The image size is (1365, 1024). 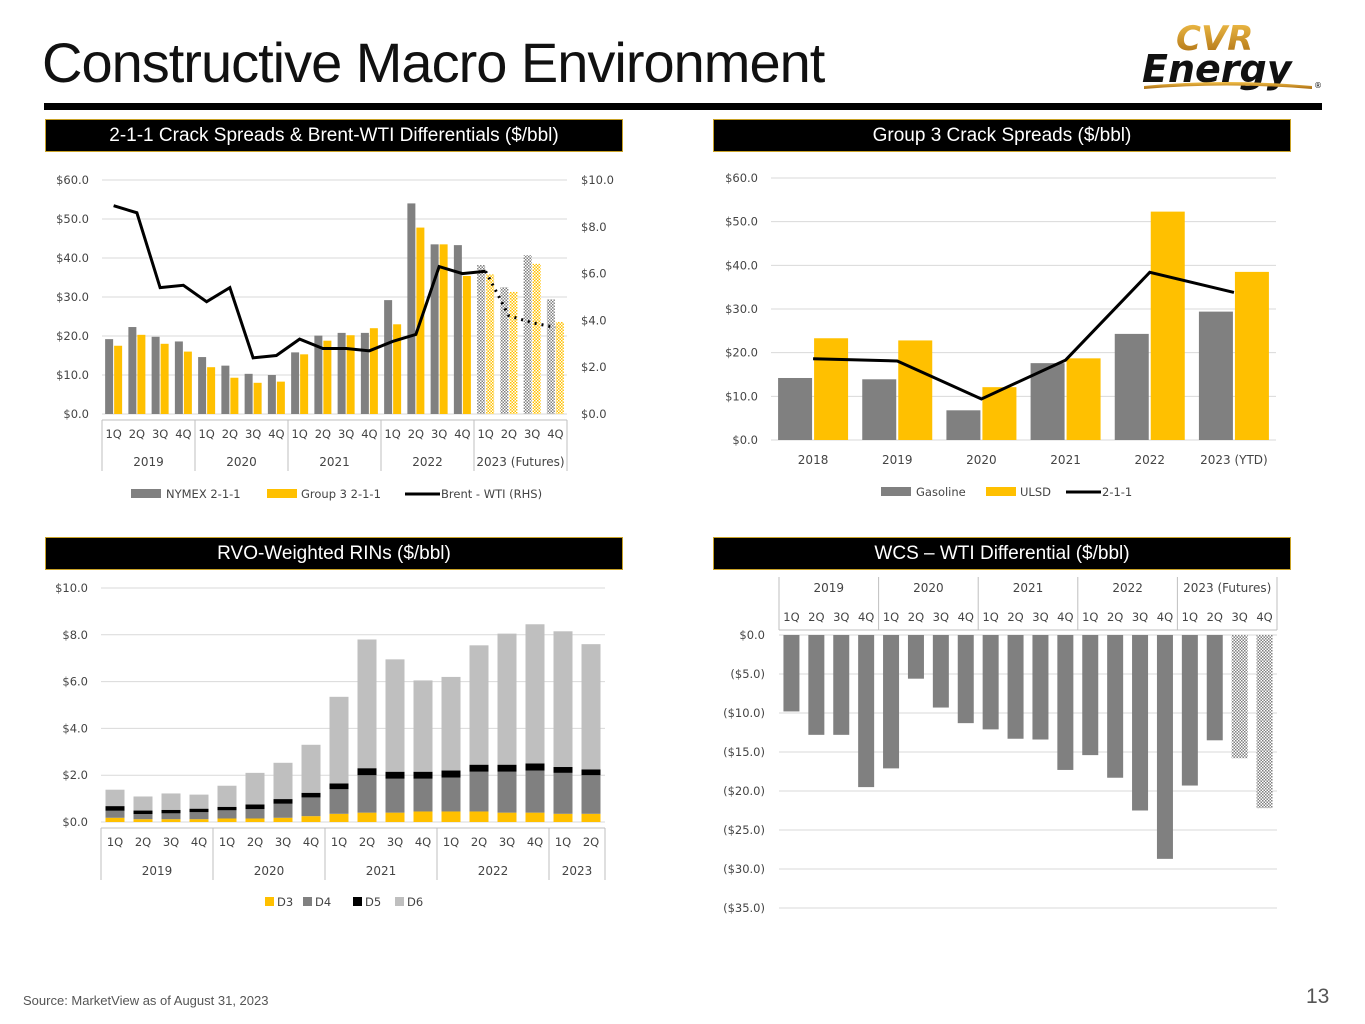 I want to click on group3-211-line, so click(x=1024, y=335).